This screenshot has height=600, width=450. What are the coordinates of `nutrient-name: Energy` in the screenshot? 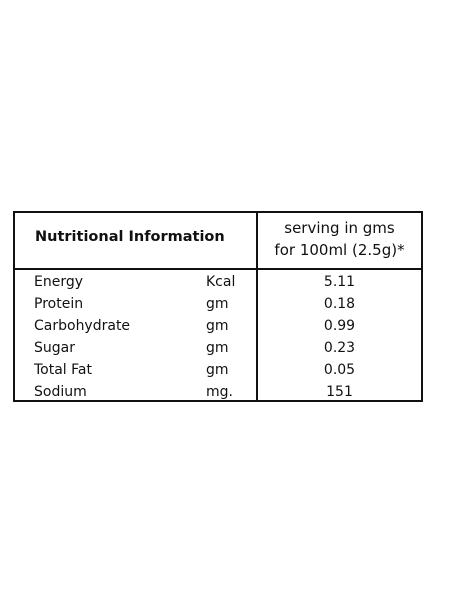 It's located at (59, 282).